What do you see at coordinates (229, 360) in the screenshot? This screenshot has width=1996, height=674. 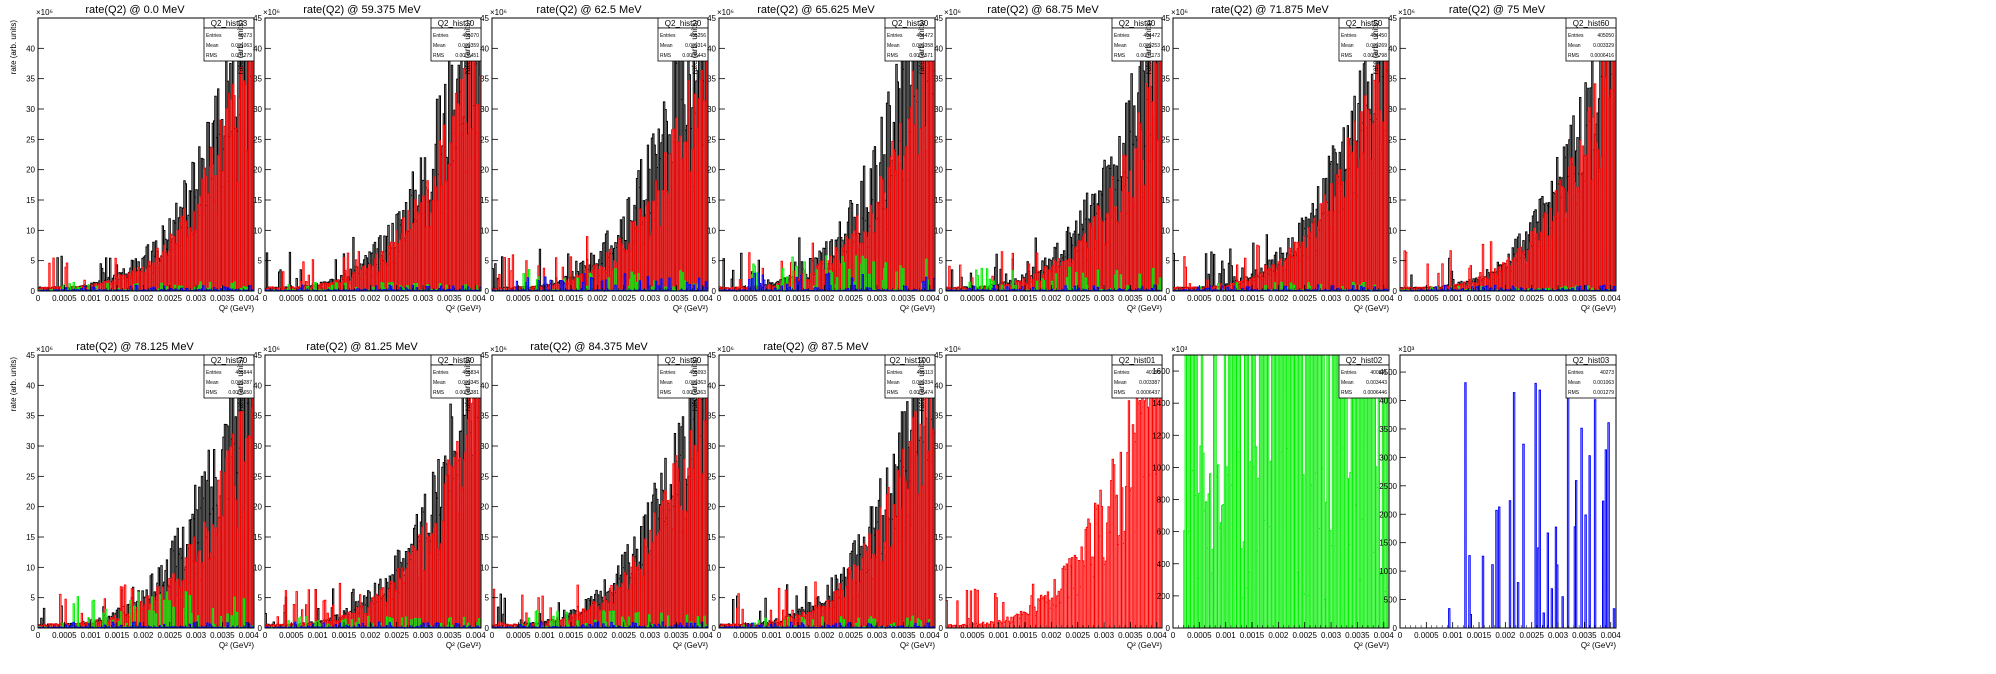 I see `stats-name: Q2_hist70` at bounding box center [229, 360].